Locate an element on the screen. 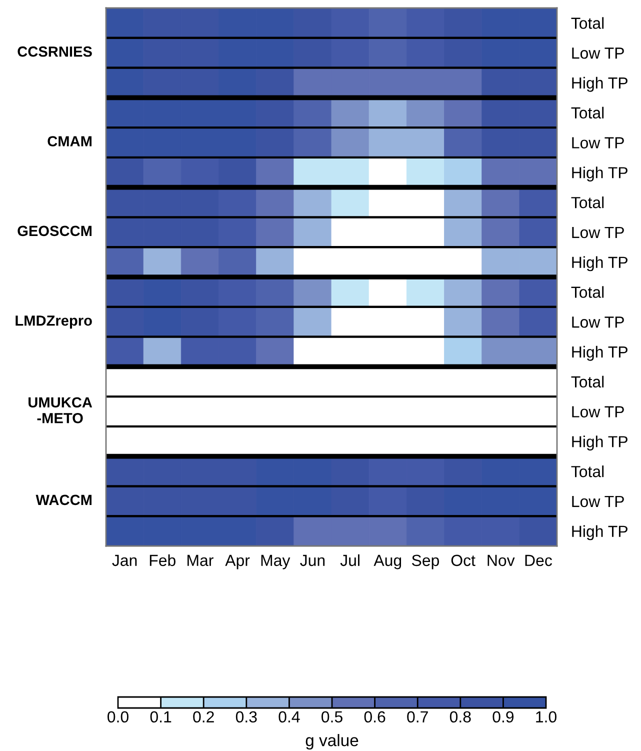 The image size is (641, 751). color-bar-label: 0.6 is located at coordinates (375, 717).